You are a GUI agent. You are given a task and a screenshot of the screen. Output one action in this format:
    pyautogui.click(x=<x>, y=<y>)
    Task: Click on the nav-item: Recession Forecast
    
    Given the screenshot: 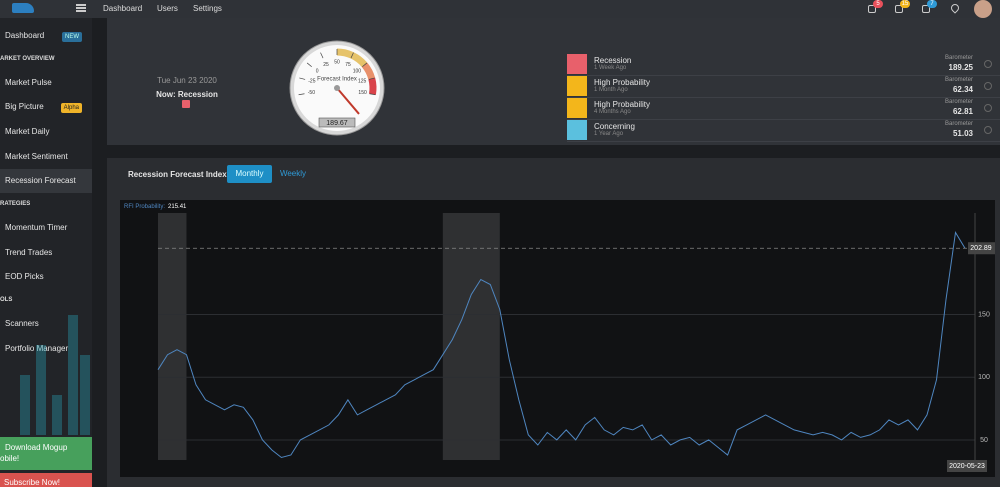 What is the action you would take?
    pyautogui.click(x=46, y=181)
    